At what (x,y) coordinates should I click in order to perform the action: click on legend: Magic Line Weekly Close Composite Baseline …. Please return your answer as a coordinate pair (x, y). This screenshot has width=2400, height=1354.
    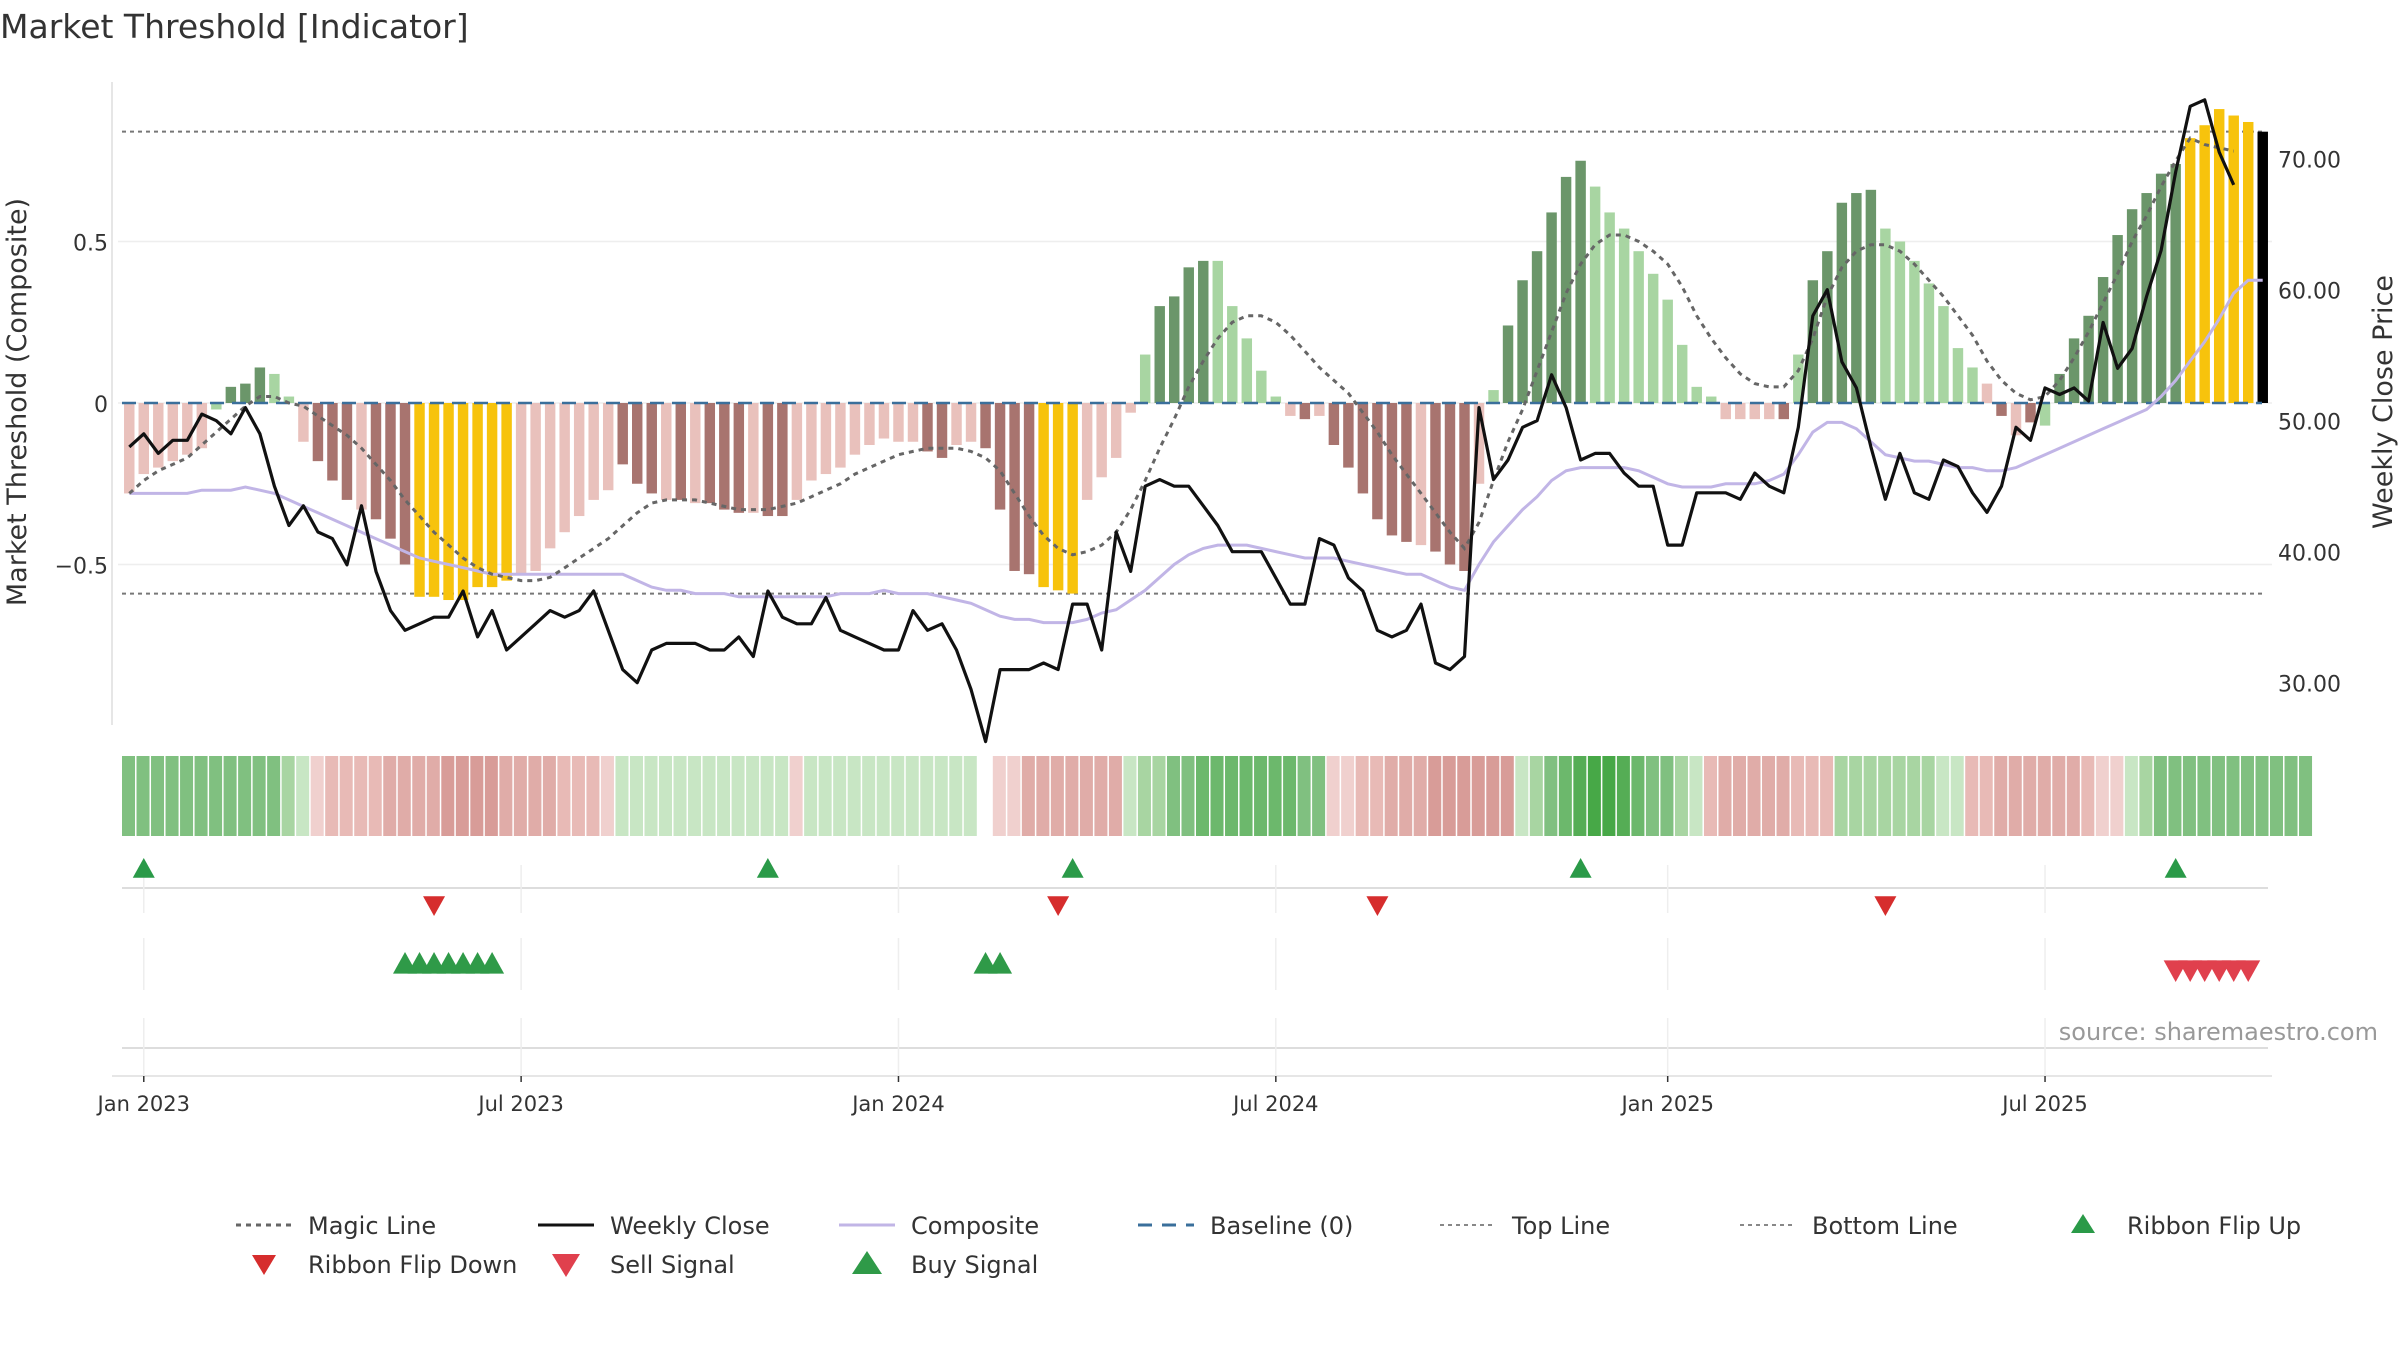
    Looking at the image, I should click on (1268, 1245).